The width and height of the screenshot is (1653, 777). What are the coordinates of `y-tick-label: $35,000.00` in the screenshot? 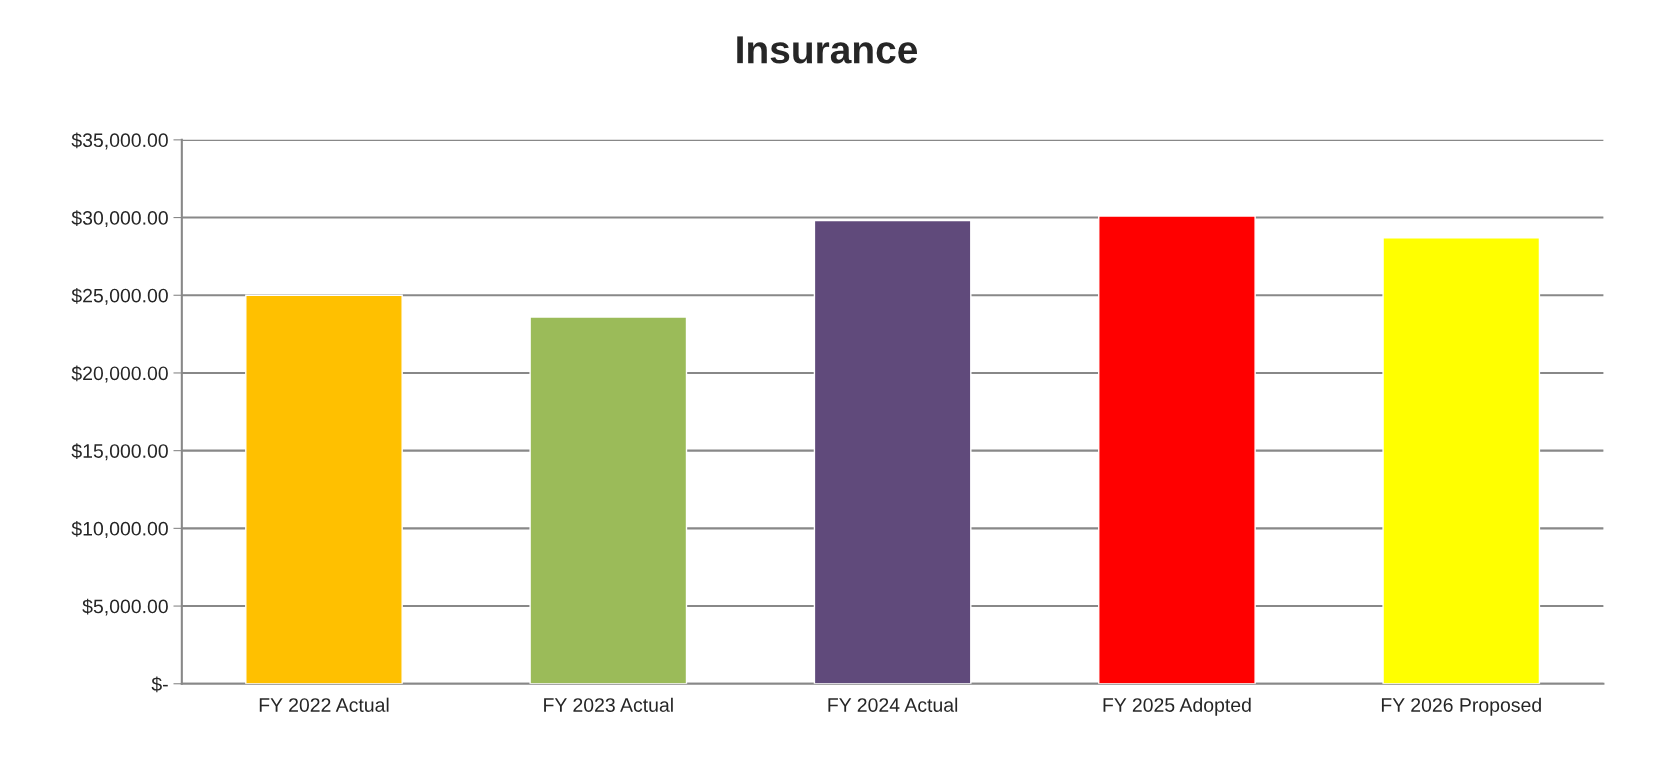 It's located at (119, 141).